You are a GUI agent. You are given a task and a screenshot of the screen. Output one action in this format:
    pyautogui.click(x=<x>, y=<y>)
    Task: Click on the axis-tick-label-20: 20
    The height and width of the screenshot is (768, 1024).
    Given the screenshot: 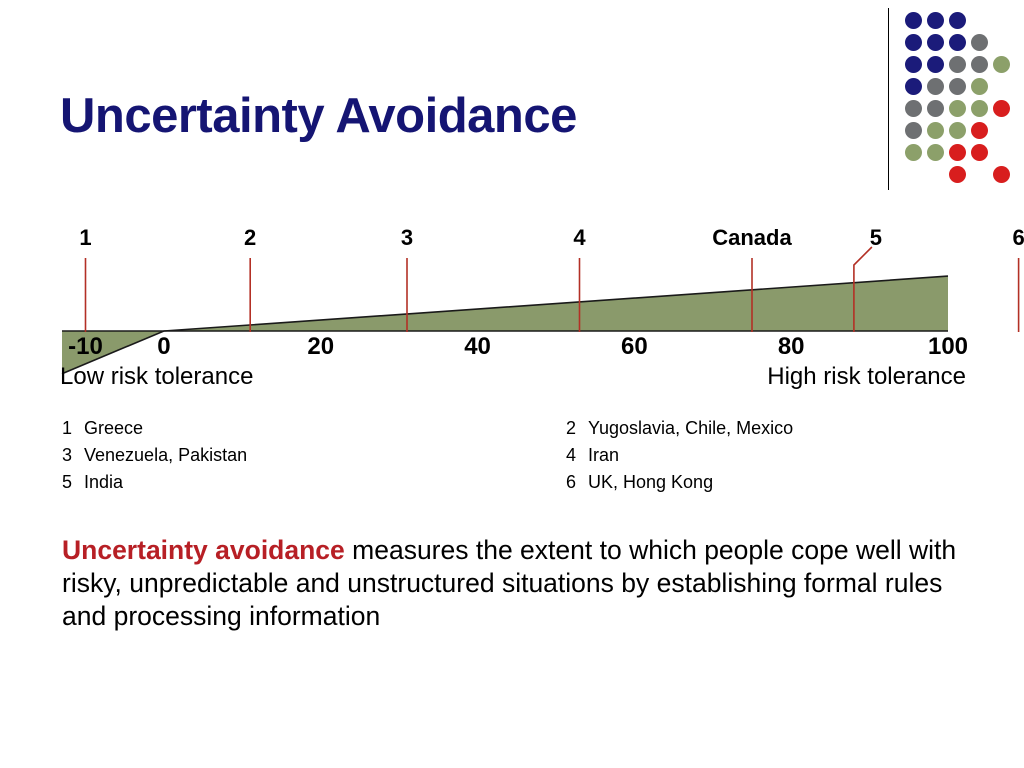 What is the action you would take?
    pyautogui.click(x=321, y=346)
    